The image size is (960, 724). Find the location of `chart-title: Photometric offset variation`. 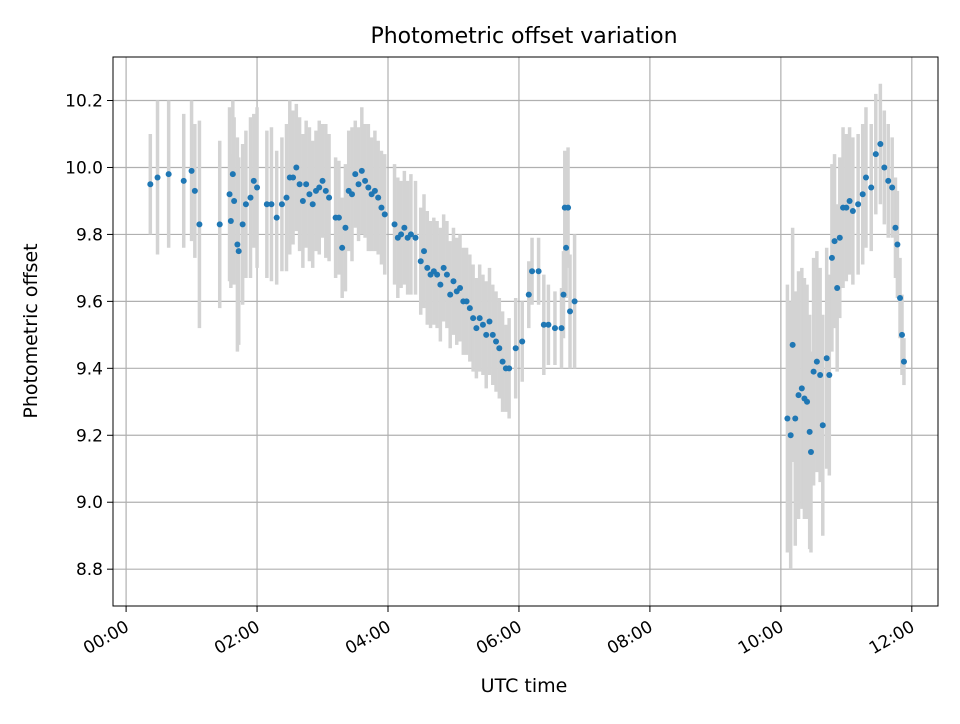

chart-title: Photometric offset variation is located at coordinates (523, 36).